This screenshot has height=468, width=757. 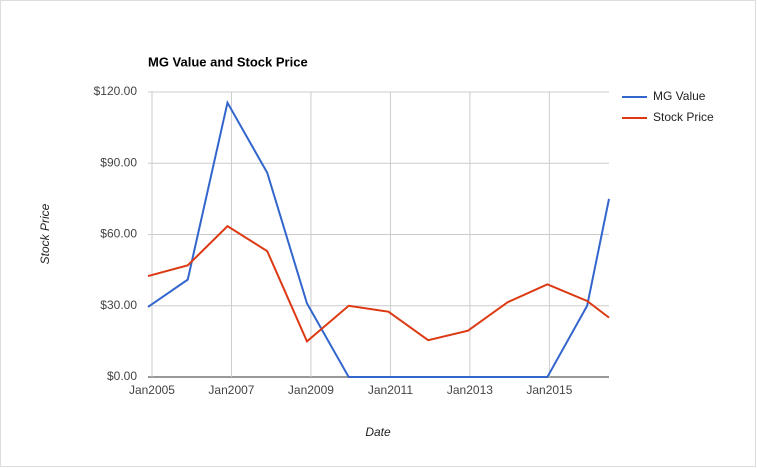 I want to click on y-tick-label: $30.00, so click(x=118, y=305).